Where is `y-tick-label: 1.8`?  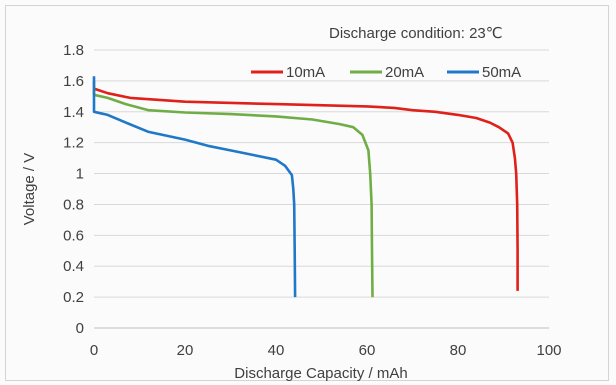
y-tick-label: 1.8 is located at coordinates (73, 50).